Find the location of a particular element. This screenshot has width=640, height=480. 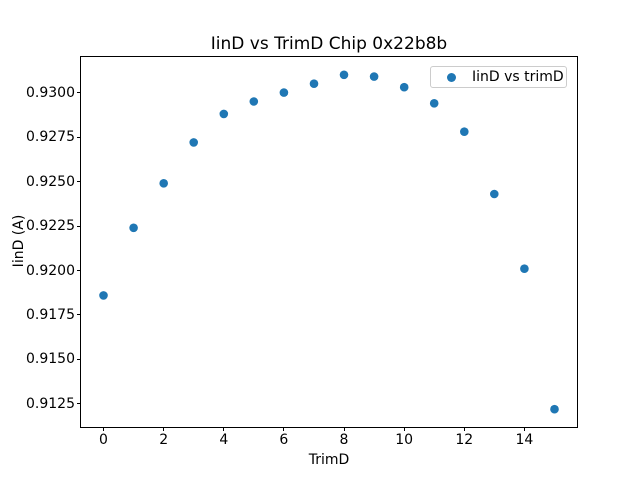

x-tick-label: 8 is located at coordinates (344, 440).